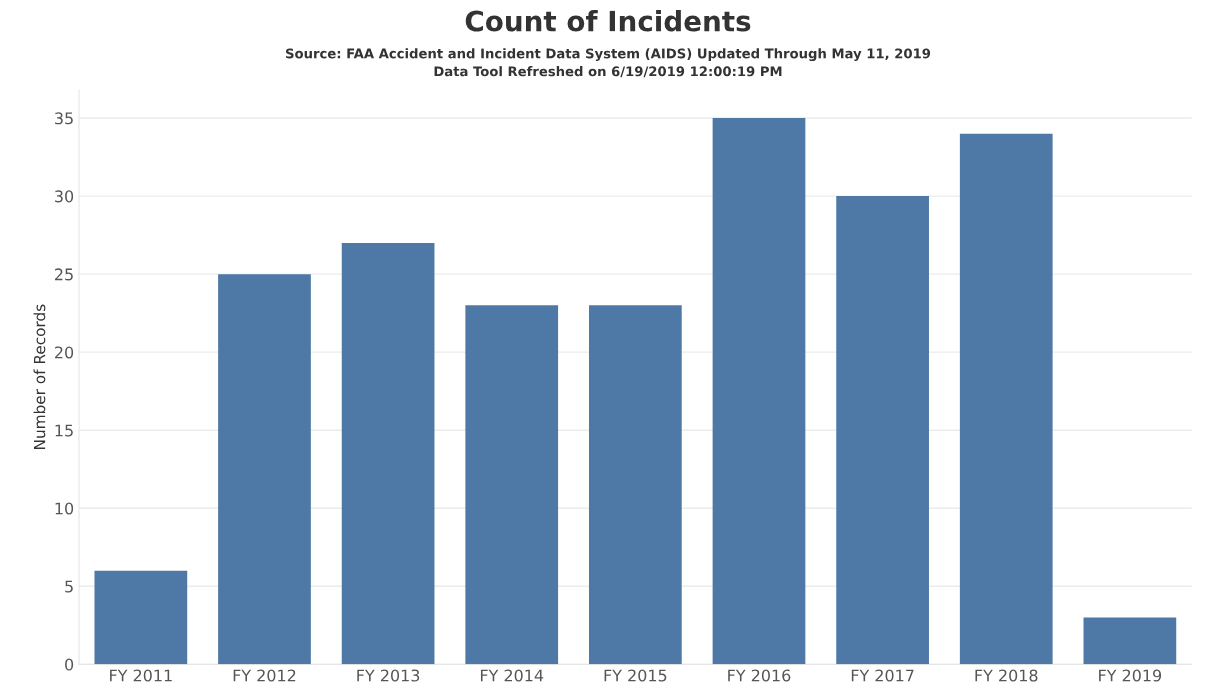 Image resolution: width=1216 pixels, height=692 pixels. Describe the element at coordinates (388, 675) in the screenshot. I see `x-tick-label: FY 2013` at that location.